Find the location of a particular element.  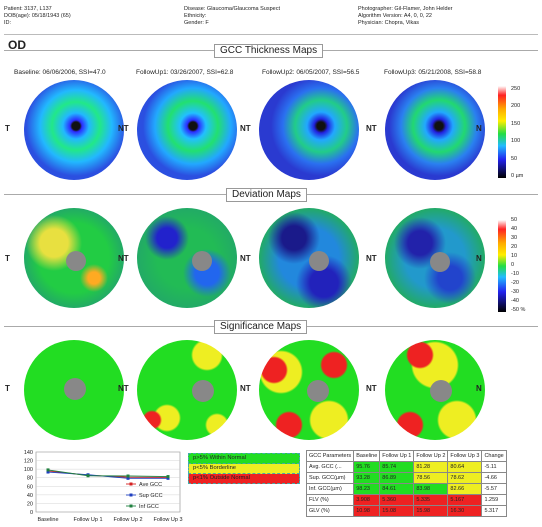

table-cell: 95.76 is located at coordinates (367, 467).